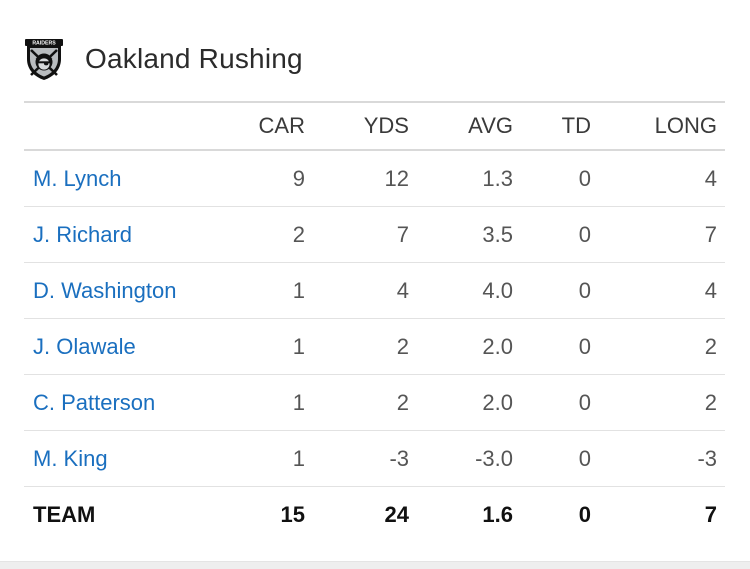  I want to click on yds-cell: 7, so click(365, 234).